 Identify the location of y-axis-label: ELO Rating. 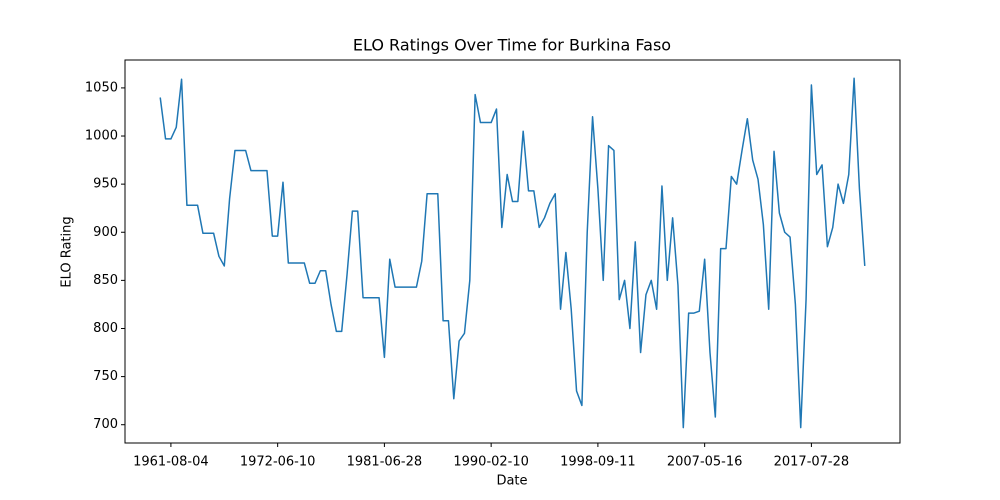
(67, 251).